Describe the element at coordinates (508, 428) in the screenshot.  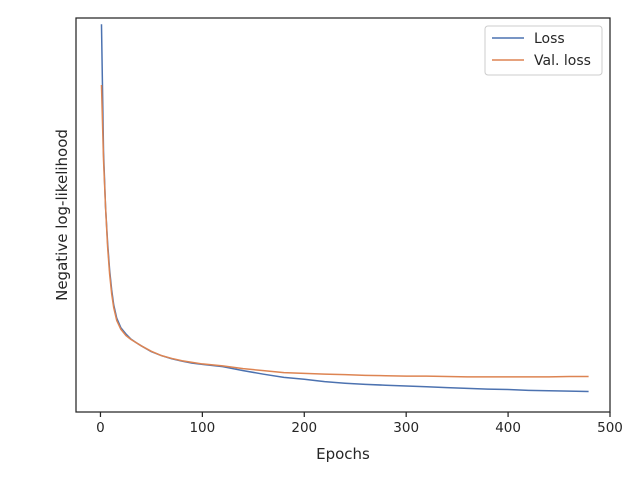
I see `x-tick-label: 400` at that location.